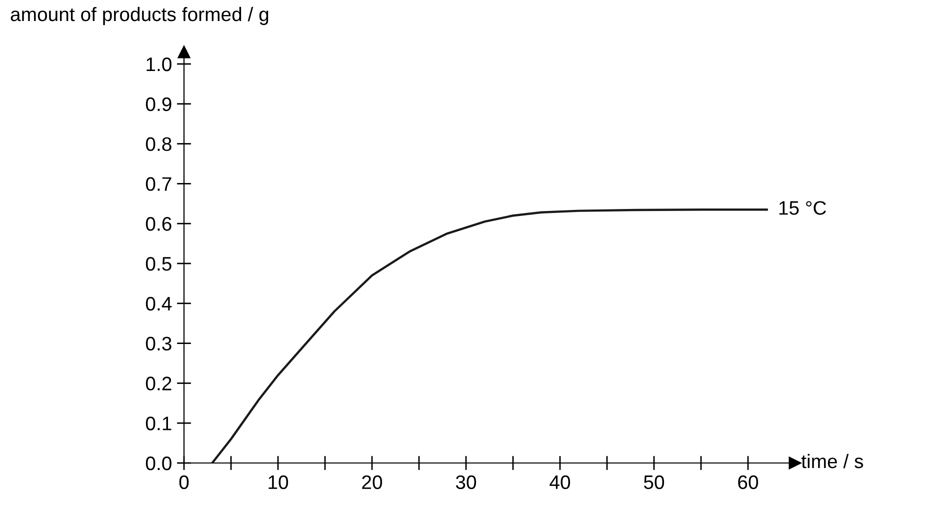 This screenshot has height=515, width=934. Describe the element at coordinates (159, 144) in the screenshot. I see `y-tick-label: 0.8` at that location.